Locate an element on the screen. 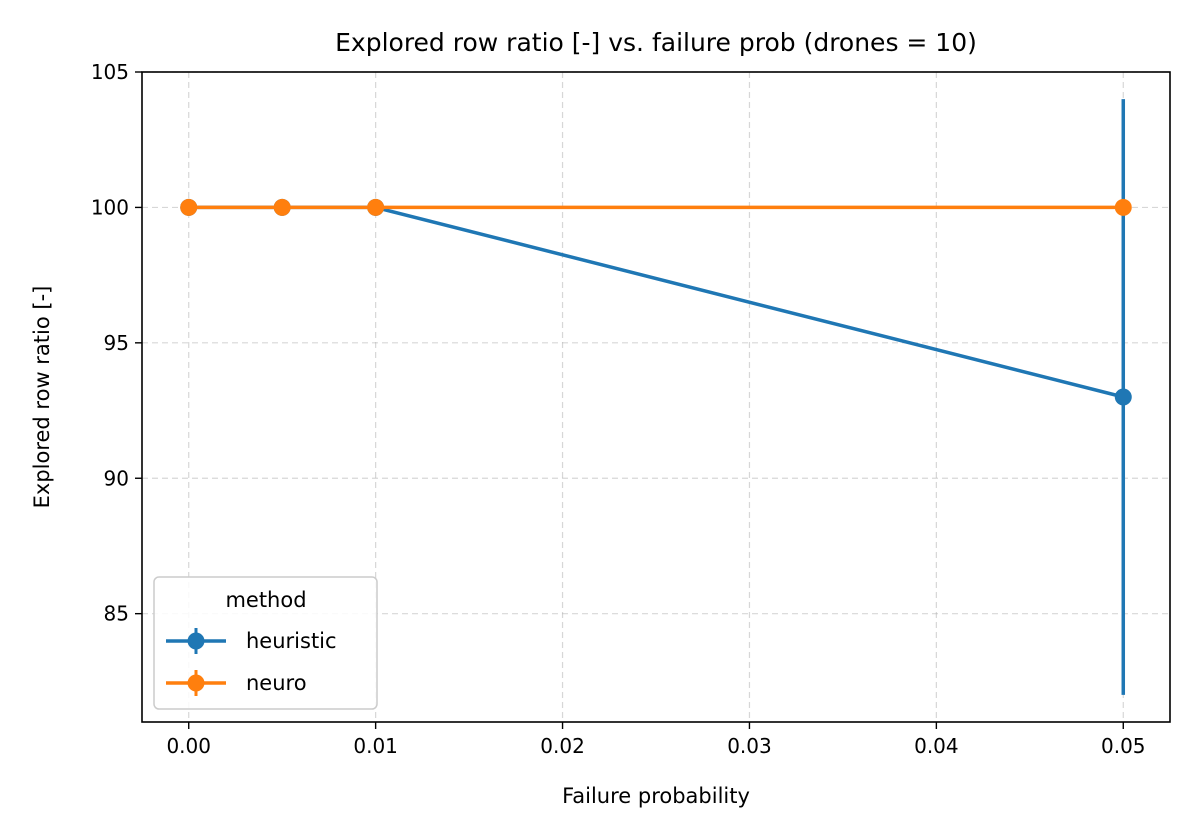 The width and height of the screenshot is (1200, 840). legend-entry-heuristic: heuristic is located at coordinates (251, 641).